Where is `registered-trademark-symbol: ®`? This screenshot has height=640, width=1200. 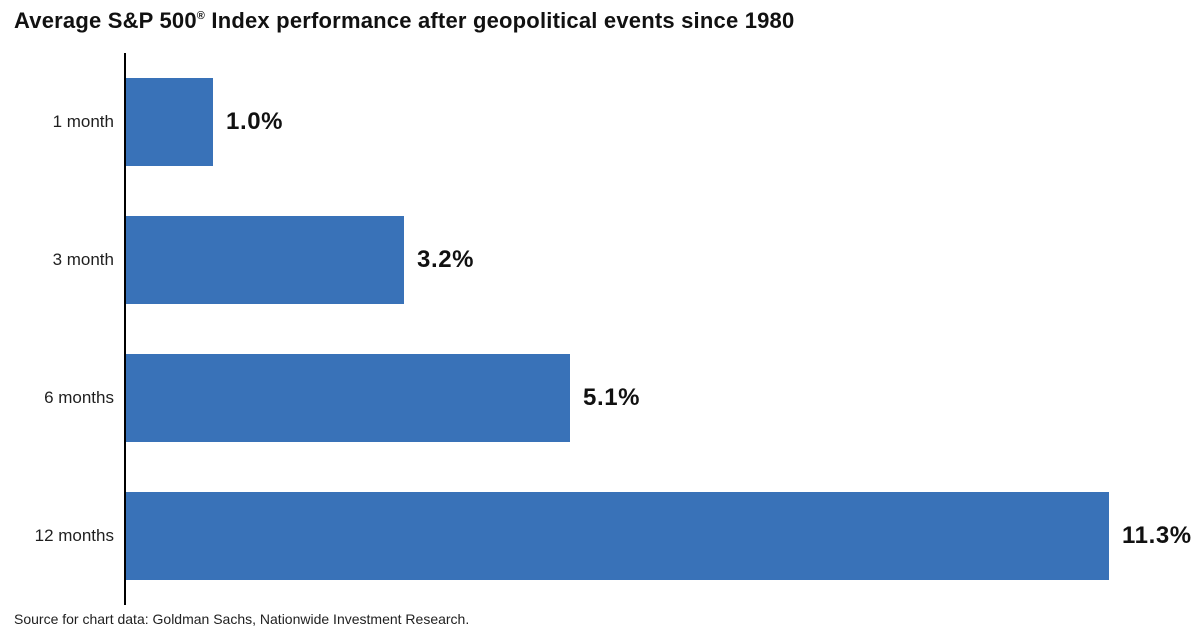
registered-trademark-symbol: ® is located at coordinates (201, 16).